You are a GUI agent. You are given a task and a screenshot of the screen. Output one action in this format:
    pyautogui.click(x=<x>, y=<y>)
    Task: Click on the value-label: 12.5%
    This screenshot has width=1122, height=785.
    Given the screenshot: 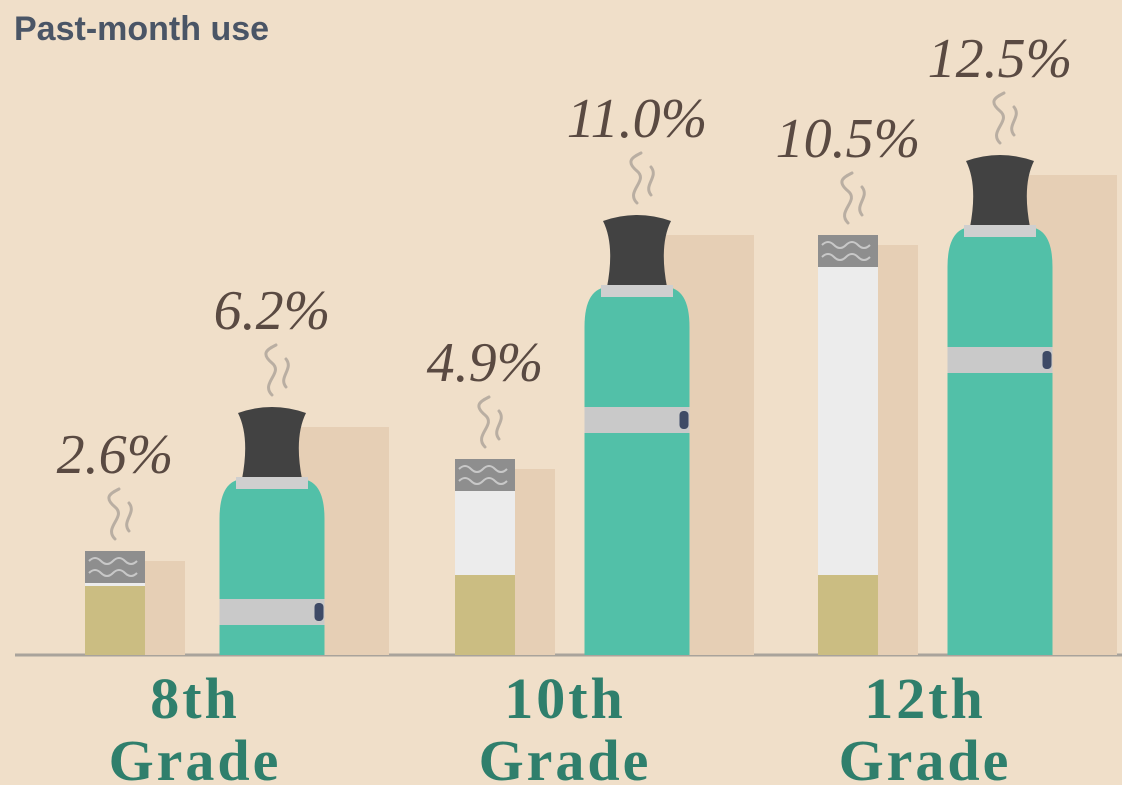 What is the action you would take?
    pyautogui.click(x=1000, y=59)
    